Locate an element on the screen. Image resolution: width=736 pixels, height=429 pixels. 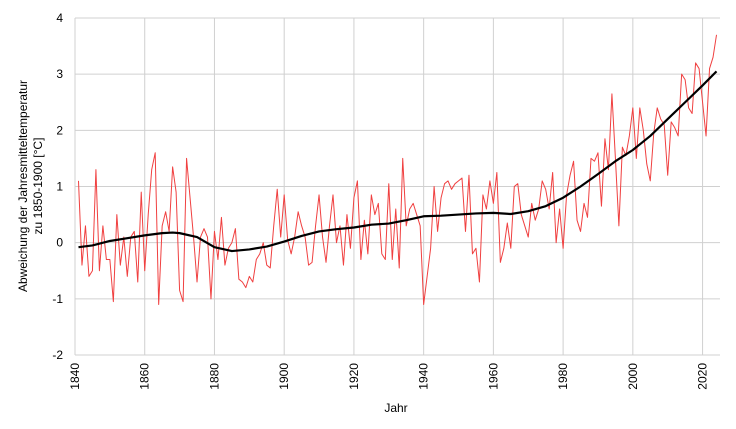
y-tick-label: 1 is located at coordinates (59, 187).